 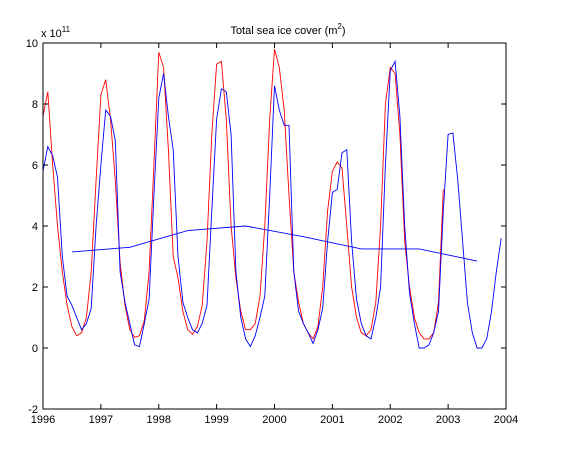 What do you see at coordinates (33, 410) in the screenshot?
I see `y-tick-label: -2` at bounding box center [33, 410].